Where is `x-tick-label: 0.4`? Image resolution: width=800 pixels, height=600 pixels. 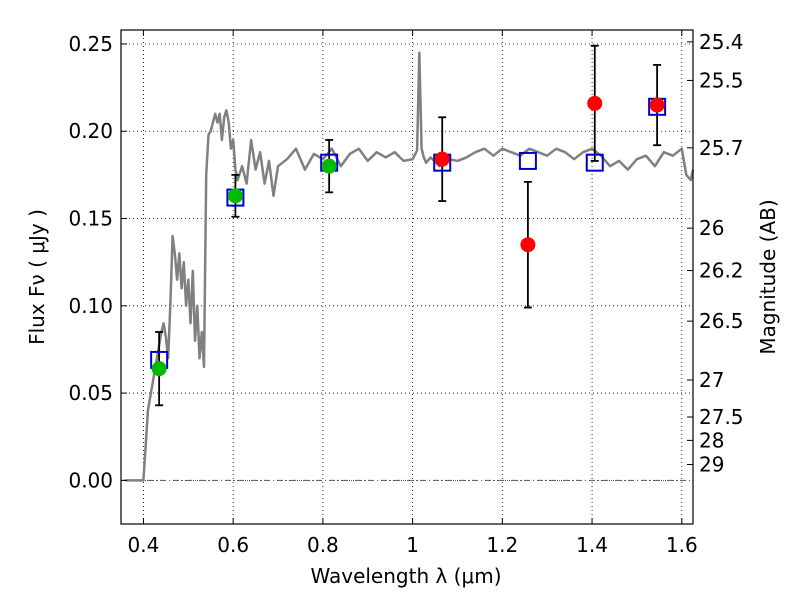
x-tick-label: 0.4 is located at coordinates (144, 545).